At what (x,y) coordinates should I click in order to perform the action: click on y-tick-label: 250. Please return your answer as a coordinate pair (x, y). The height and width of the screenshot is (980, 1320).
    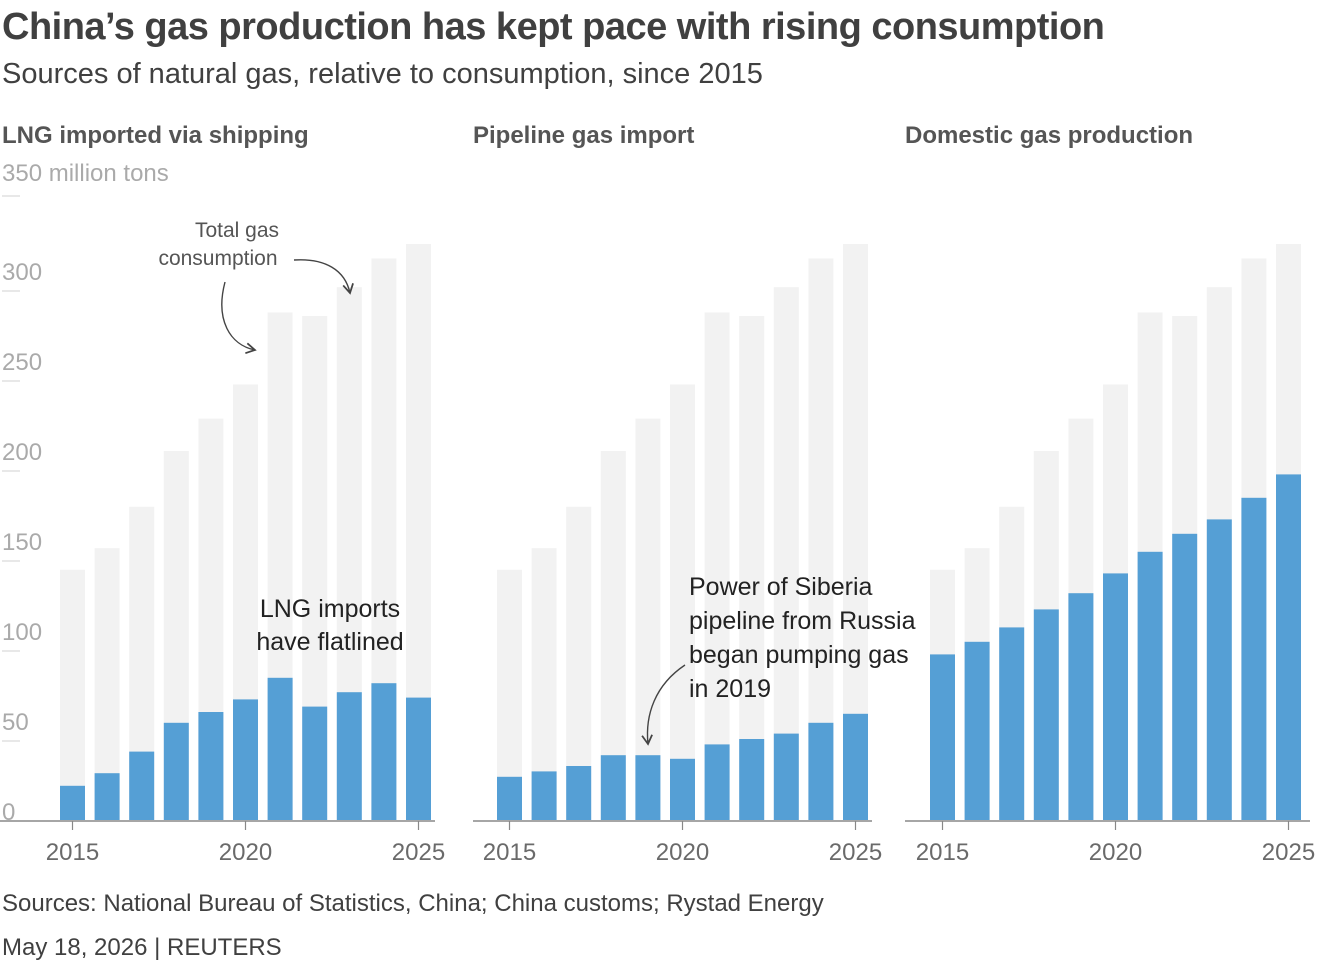
    Looking at the image, I should click on (22, 362).